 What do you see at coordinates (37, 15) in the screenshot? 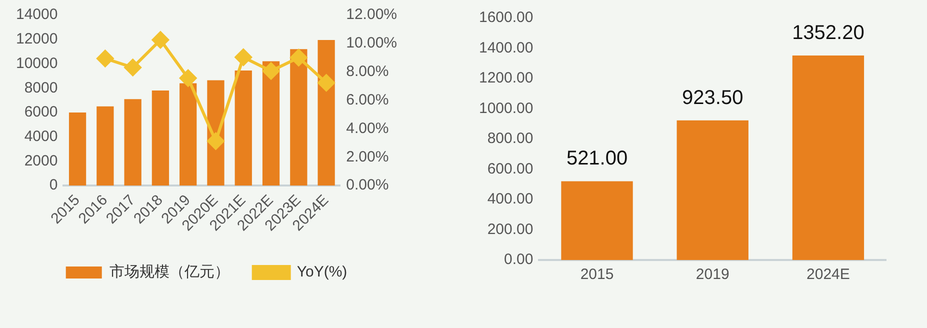
I see `y-tick-label: 14000` at bounding box center [37, 15].